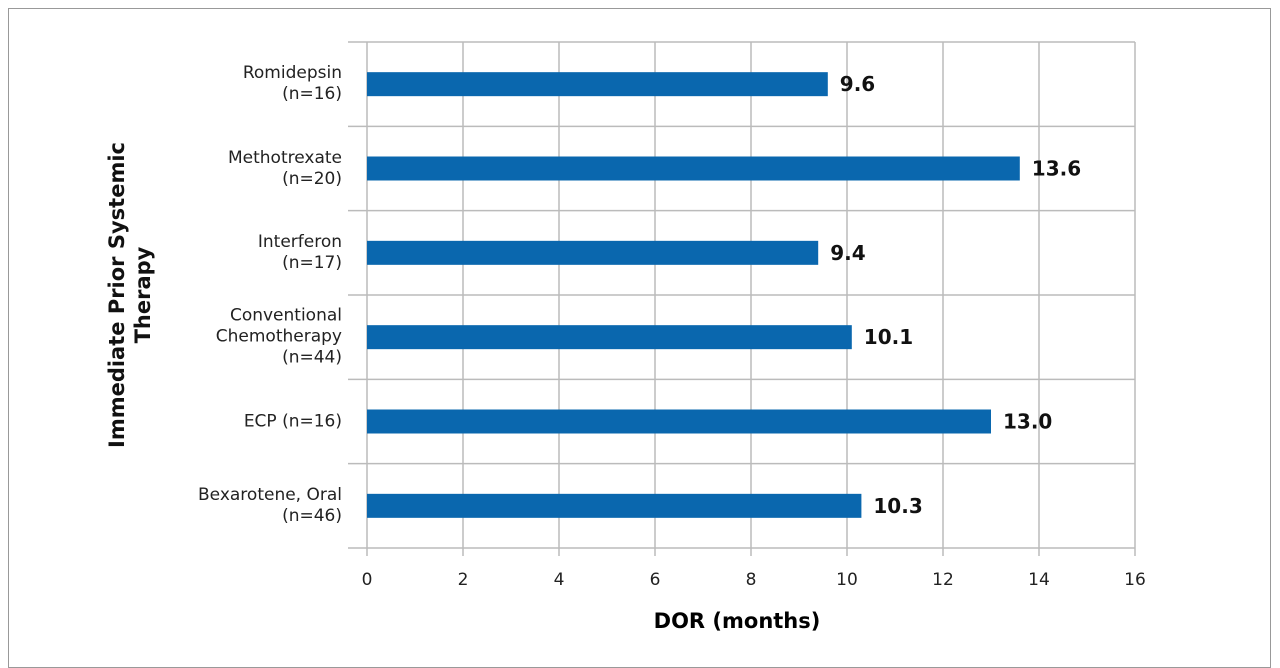  I want to click on x-tick-label: 10, so click(847, 580).